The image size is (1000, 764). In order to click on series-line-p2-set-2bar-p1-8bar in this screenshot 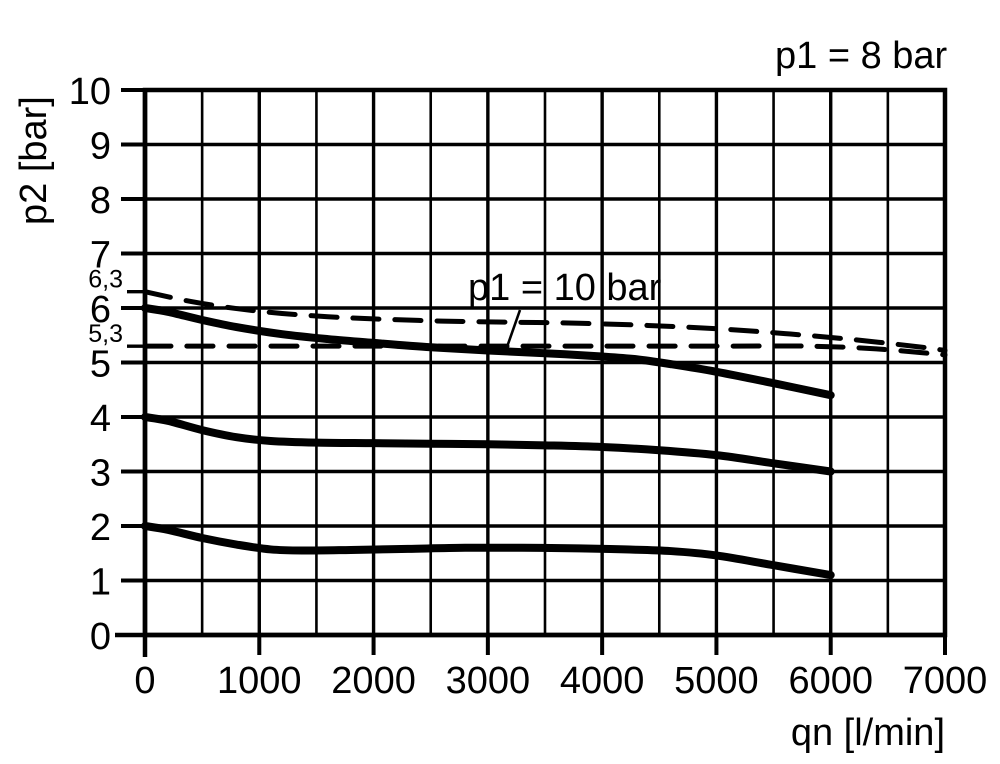, I will do `click(488, 551)`.